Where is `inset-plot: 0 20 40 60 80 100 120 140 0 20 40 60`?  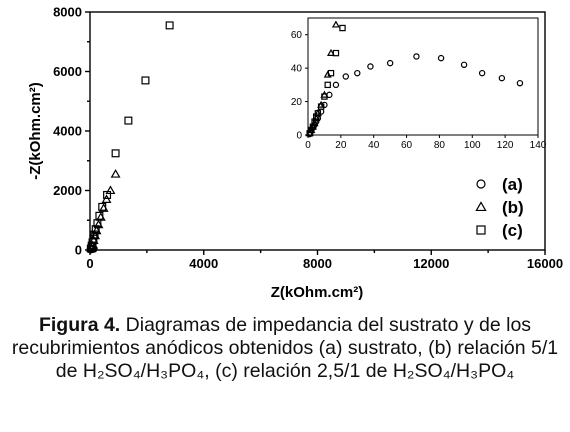 inset-plot: 0 20 40 60 80 100 120 140 0 20 40 60 is located at coordinates (419, 84).